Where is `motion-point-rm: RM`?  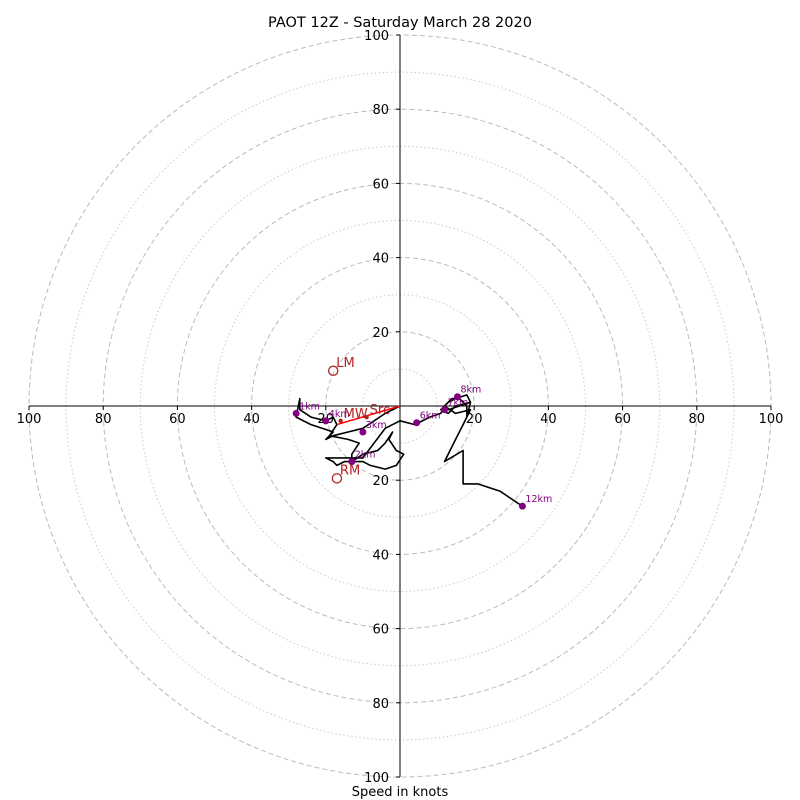 motion-point-rm: RM is located at coordinates (345, 473).